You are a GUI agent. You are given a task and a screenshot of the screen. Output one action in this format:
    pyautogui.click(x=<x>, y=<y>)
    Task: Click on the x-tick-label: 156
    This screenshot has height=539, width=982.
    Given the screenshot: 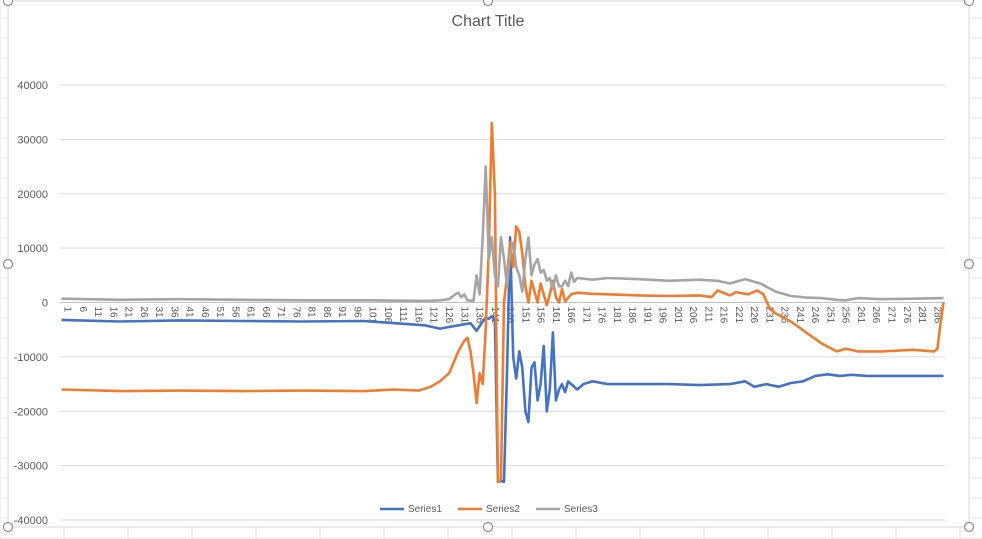 What is the action you would take?
    pyautogui.click(x=540, y=315)
    